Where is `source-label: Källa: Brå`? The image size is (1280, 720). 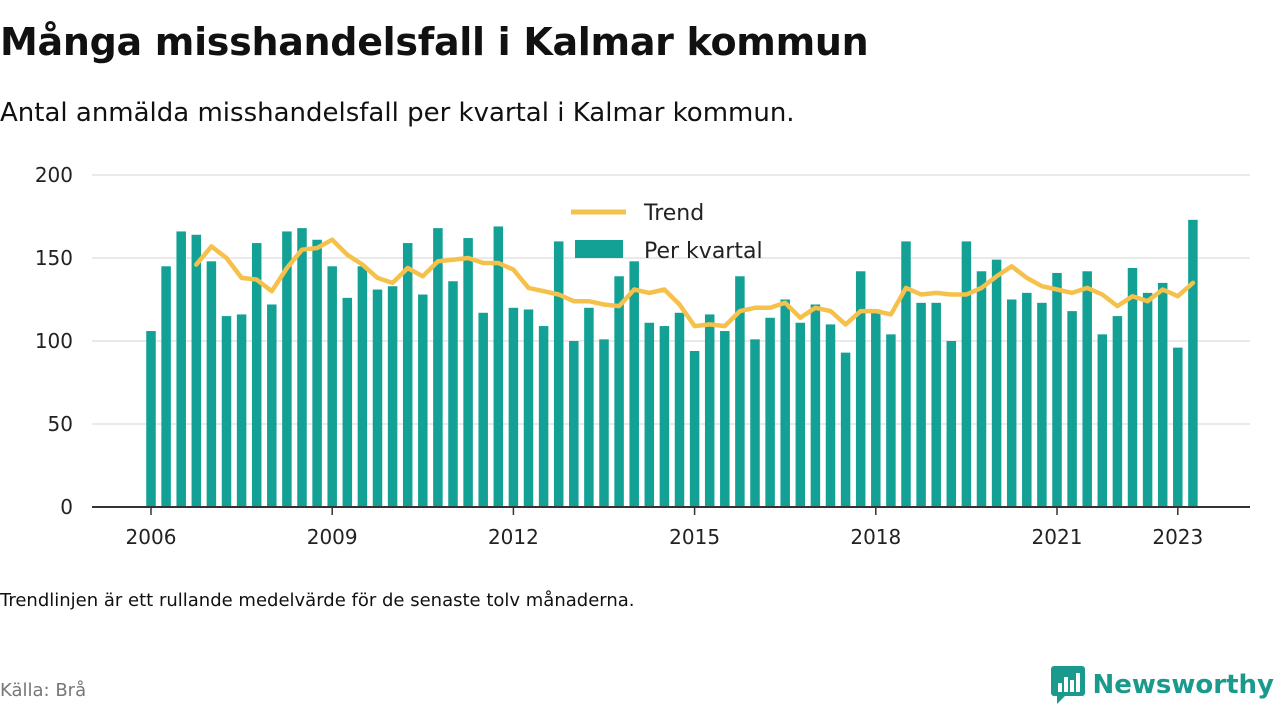
source-label: Källa: Brå is located at coordinates (43, 690).